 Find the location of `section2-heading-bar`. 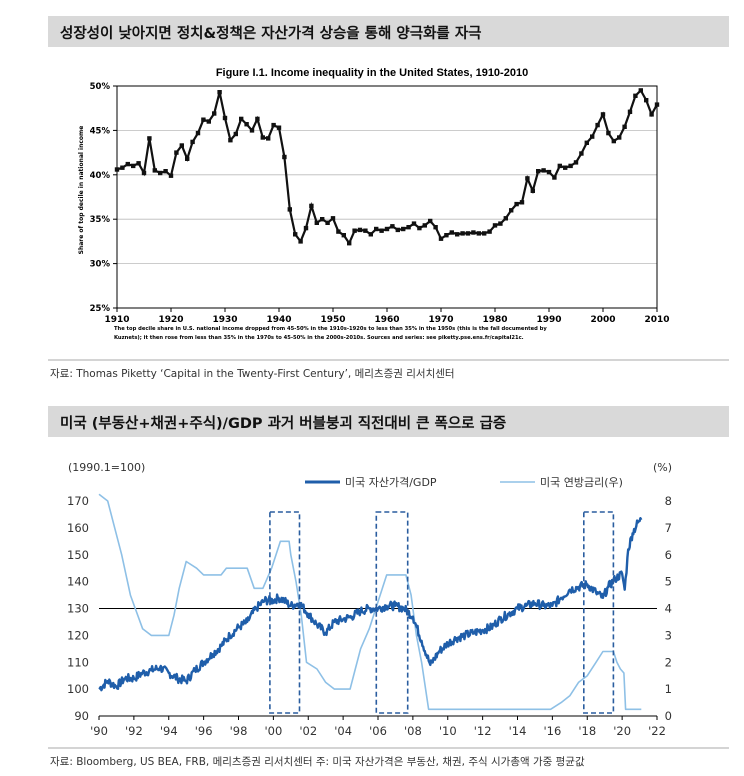

section2-heading-bar is located at coordinates (388, 421).